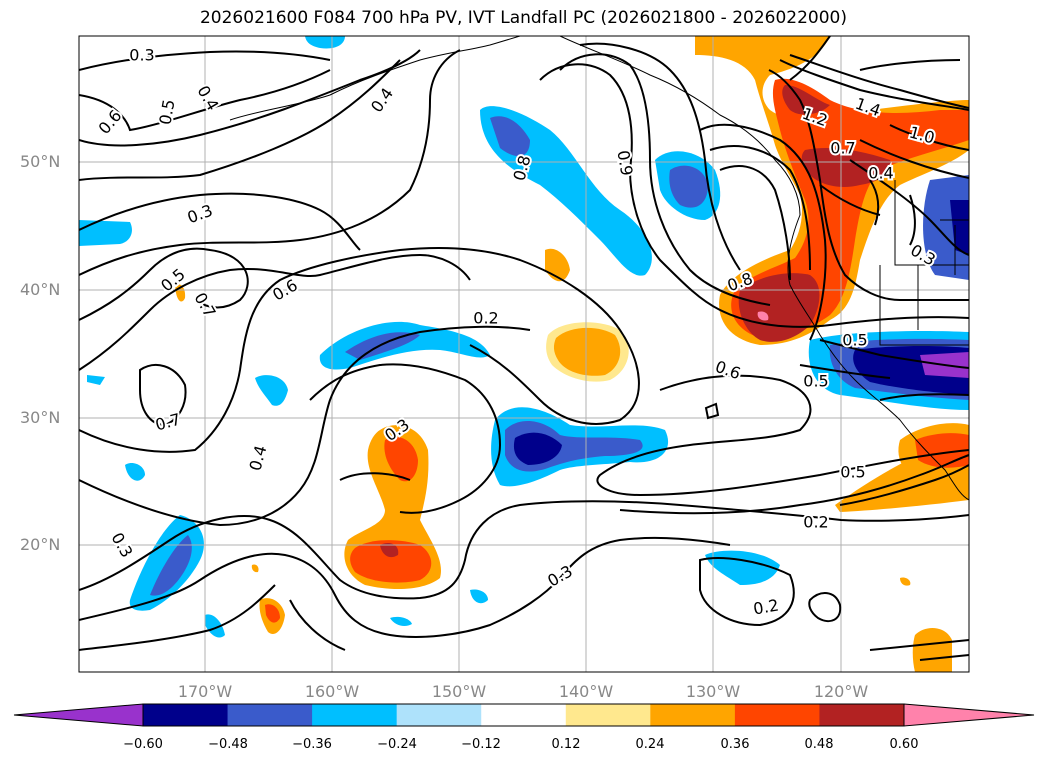 The height and width of the screenshot is (765, 1047). I want to click on contour-label: 0.7, so click(842, 148).